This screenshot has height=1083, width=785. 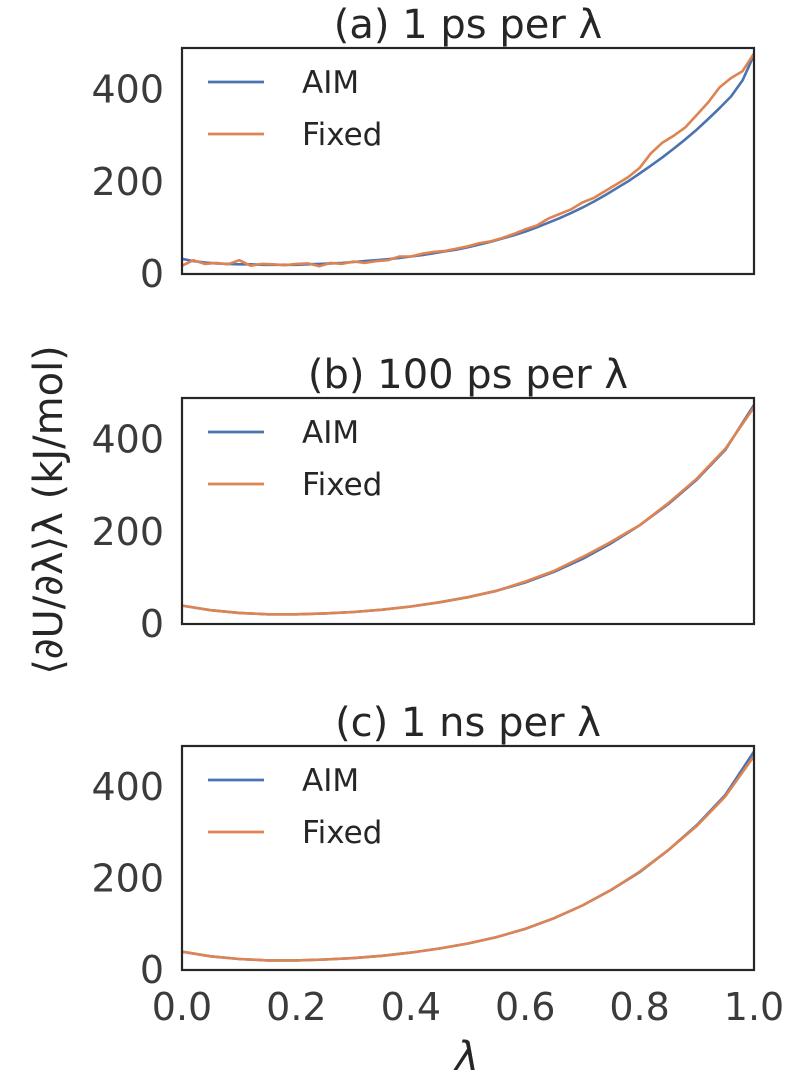 I want to click on x-tick-label: 1.0, so click(x=754, y=1007).